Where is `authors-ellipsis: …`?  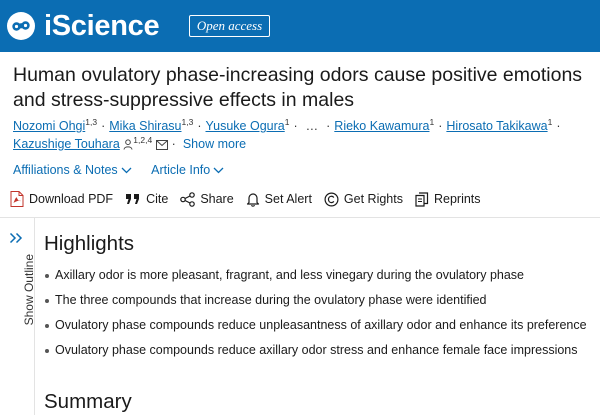 authors-ellipsis: … is located at coordinates (312, 126).